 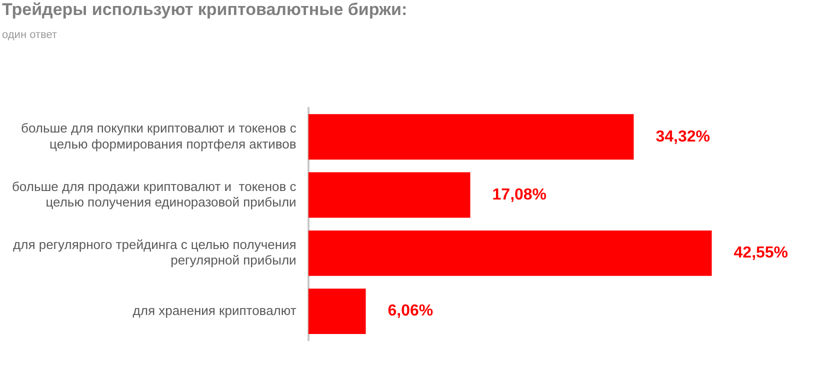 What do you see at coordinates (154, 194) in the screenshot?
I see `y-tick-label: больше для продажи криптовалют и токенов с целью получения единоразовой прибыли` at bounding box center [154, 194].